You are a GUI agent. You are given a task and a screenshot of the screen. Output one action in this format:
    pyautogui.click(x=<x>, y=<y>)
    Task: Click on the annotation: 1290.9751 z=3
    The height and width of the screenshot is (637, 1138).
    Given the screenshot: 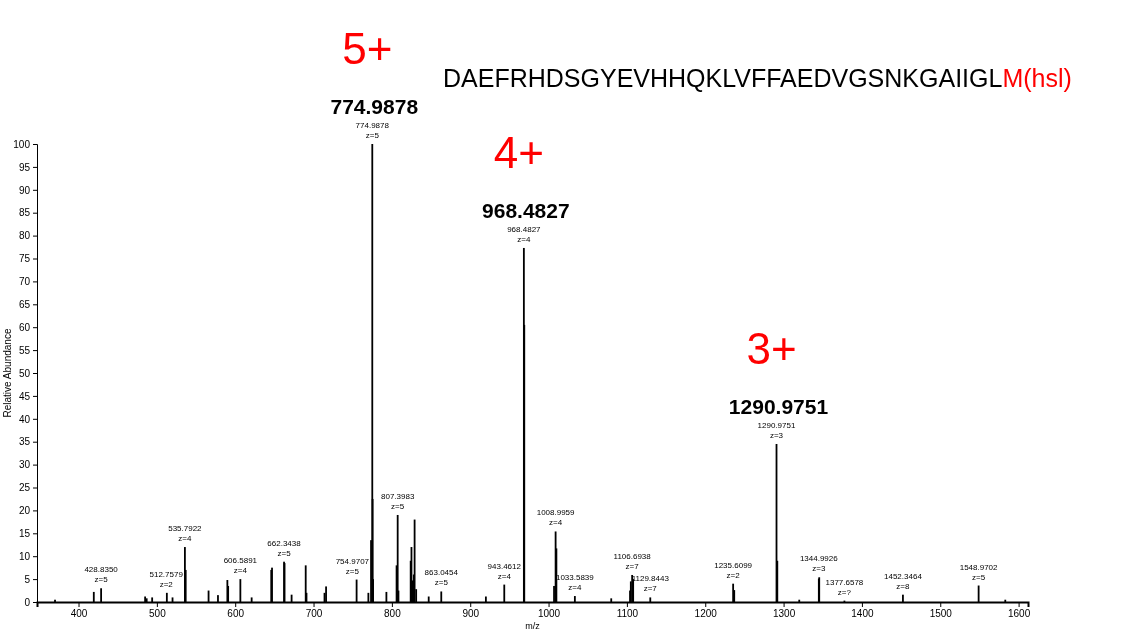 What is the action you would take?
    pyautogui.click(x=776, y=430)
    